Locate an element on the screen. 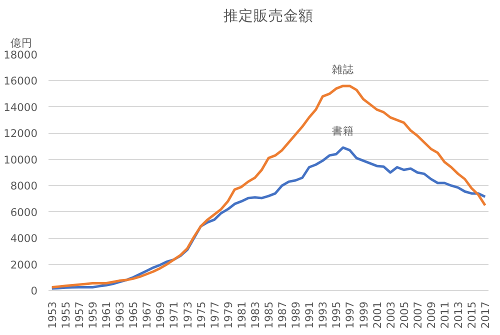 This screenshot has height=335, width=500. x-tick-label: 2017 is located at coordinates (485, 315).